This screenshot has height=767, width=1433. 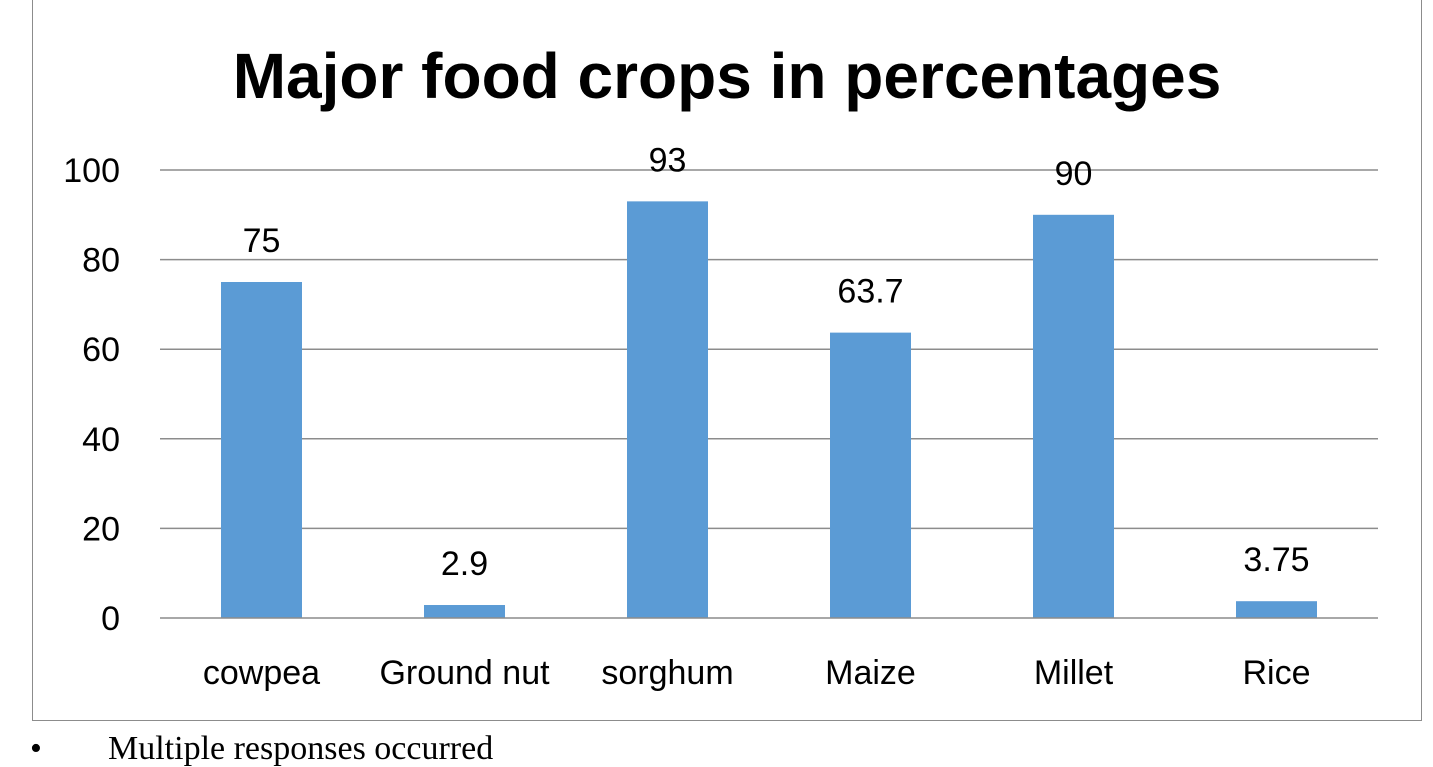 What do you see at coordinates (667, 673) in the screenshot?
I see `x-tick-label: sorghum` at bounding box center [667, 673].